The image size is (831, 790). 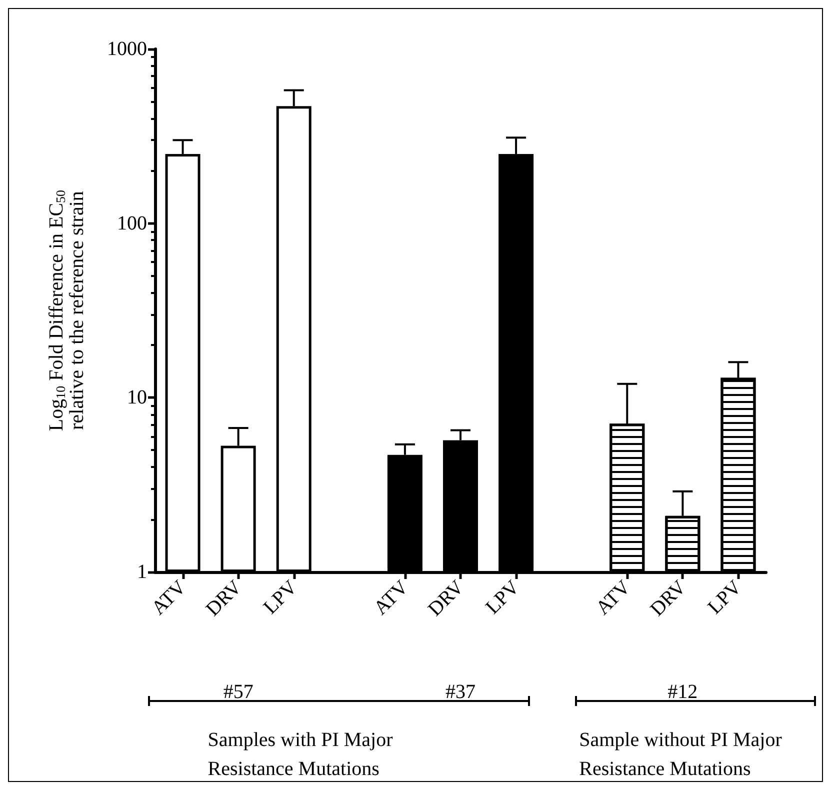 I want to click on y-tick-label: 10, so click(x=137, y=397).